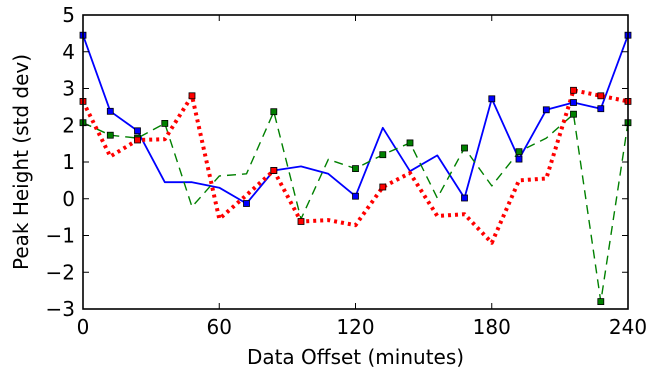  What do you see at coordinates (68, 162) in the screenshot?
I see `y-tick-label: 1` at bounding box center [68, 162].